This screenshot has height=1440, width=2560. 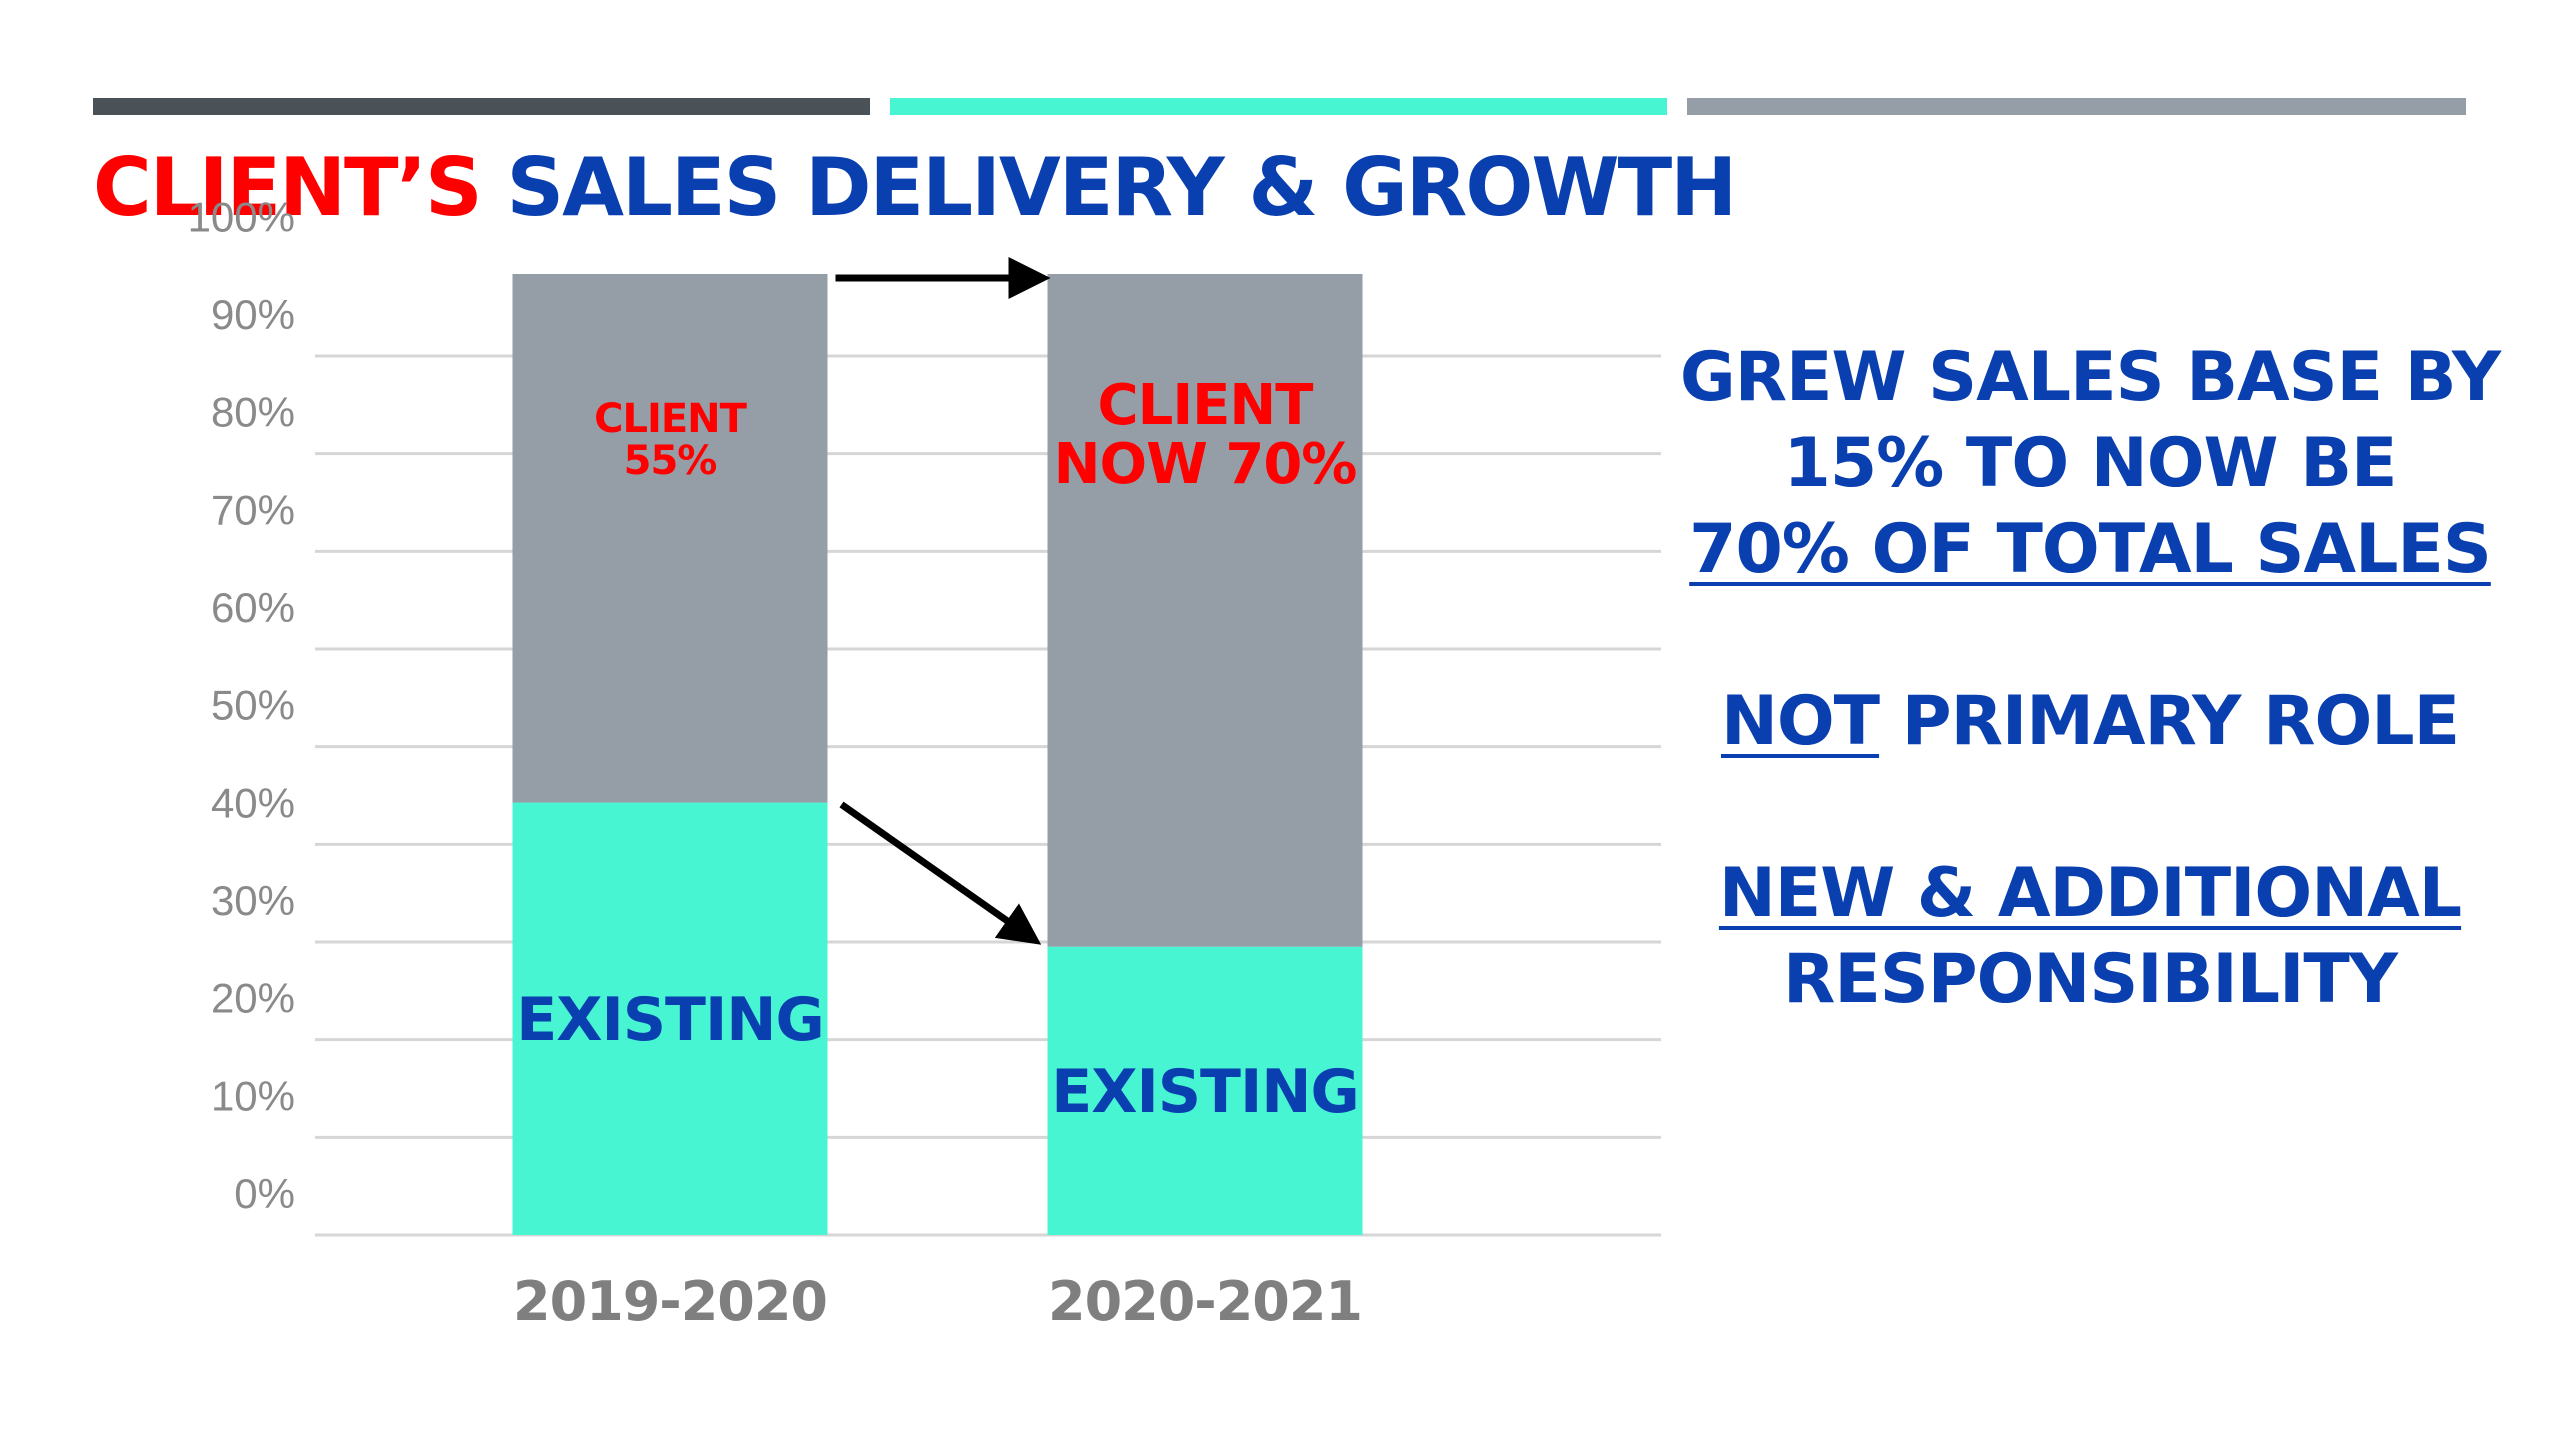 I want to click on title-client: CLIENT’S, so click(x=288, y=187).